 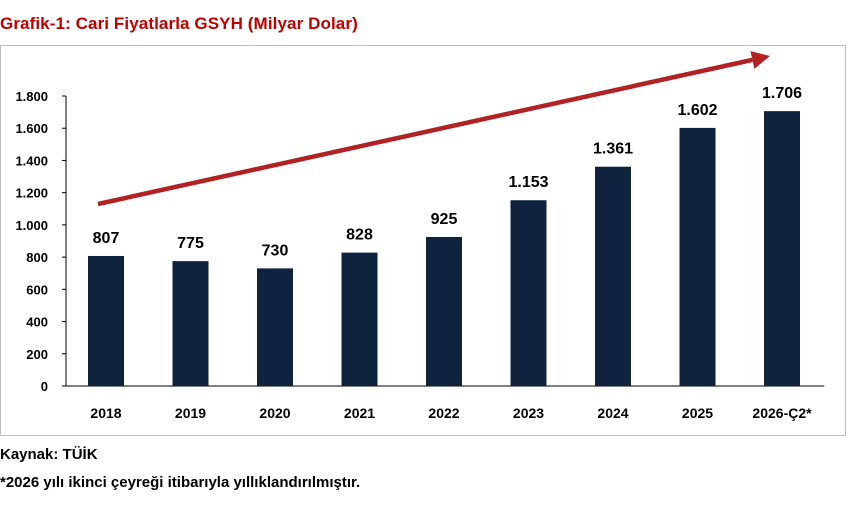 What do you see at coordinates (31, 193) in the screenshot?
I see `y-tick-label: 1.200` at bounding box center [31, 193].